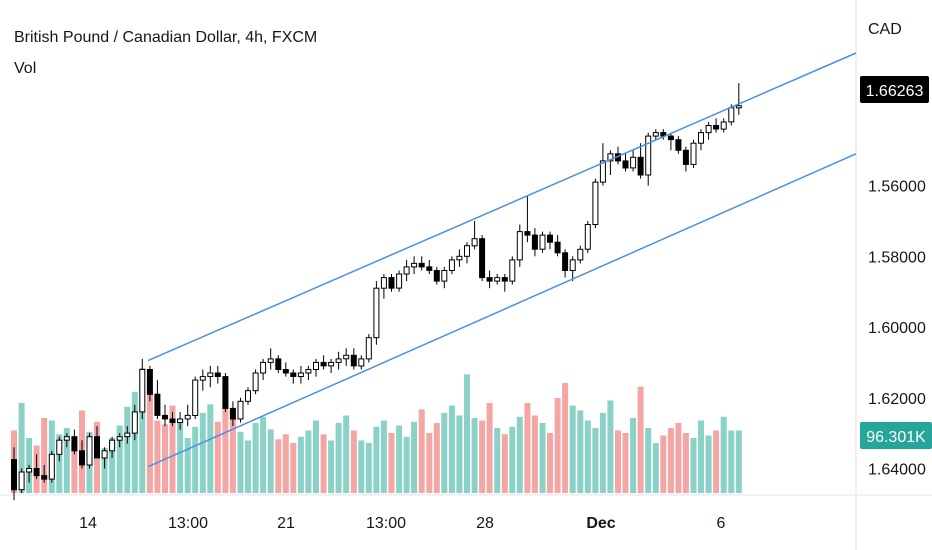 The width and height of the screenshot is (932, 550). Describe the element at coordinates (721, 523) in the screenshot. I see `time-tick-label: 6` at that location.